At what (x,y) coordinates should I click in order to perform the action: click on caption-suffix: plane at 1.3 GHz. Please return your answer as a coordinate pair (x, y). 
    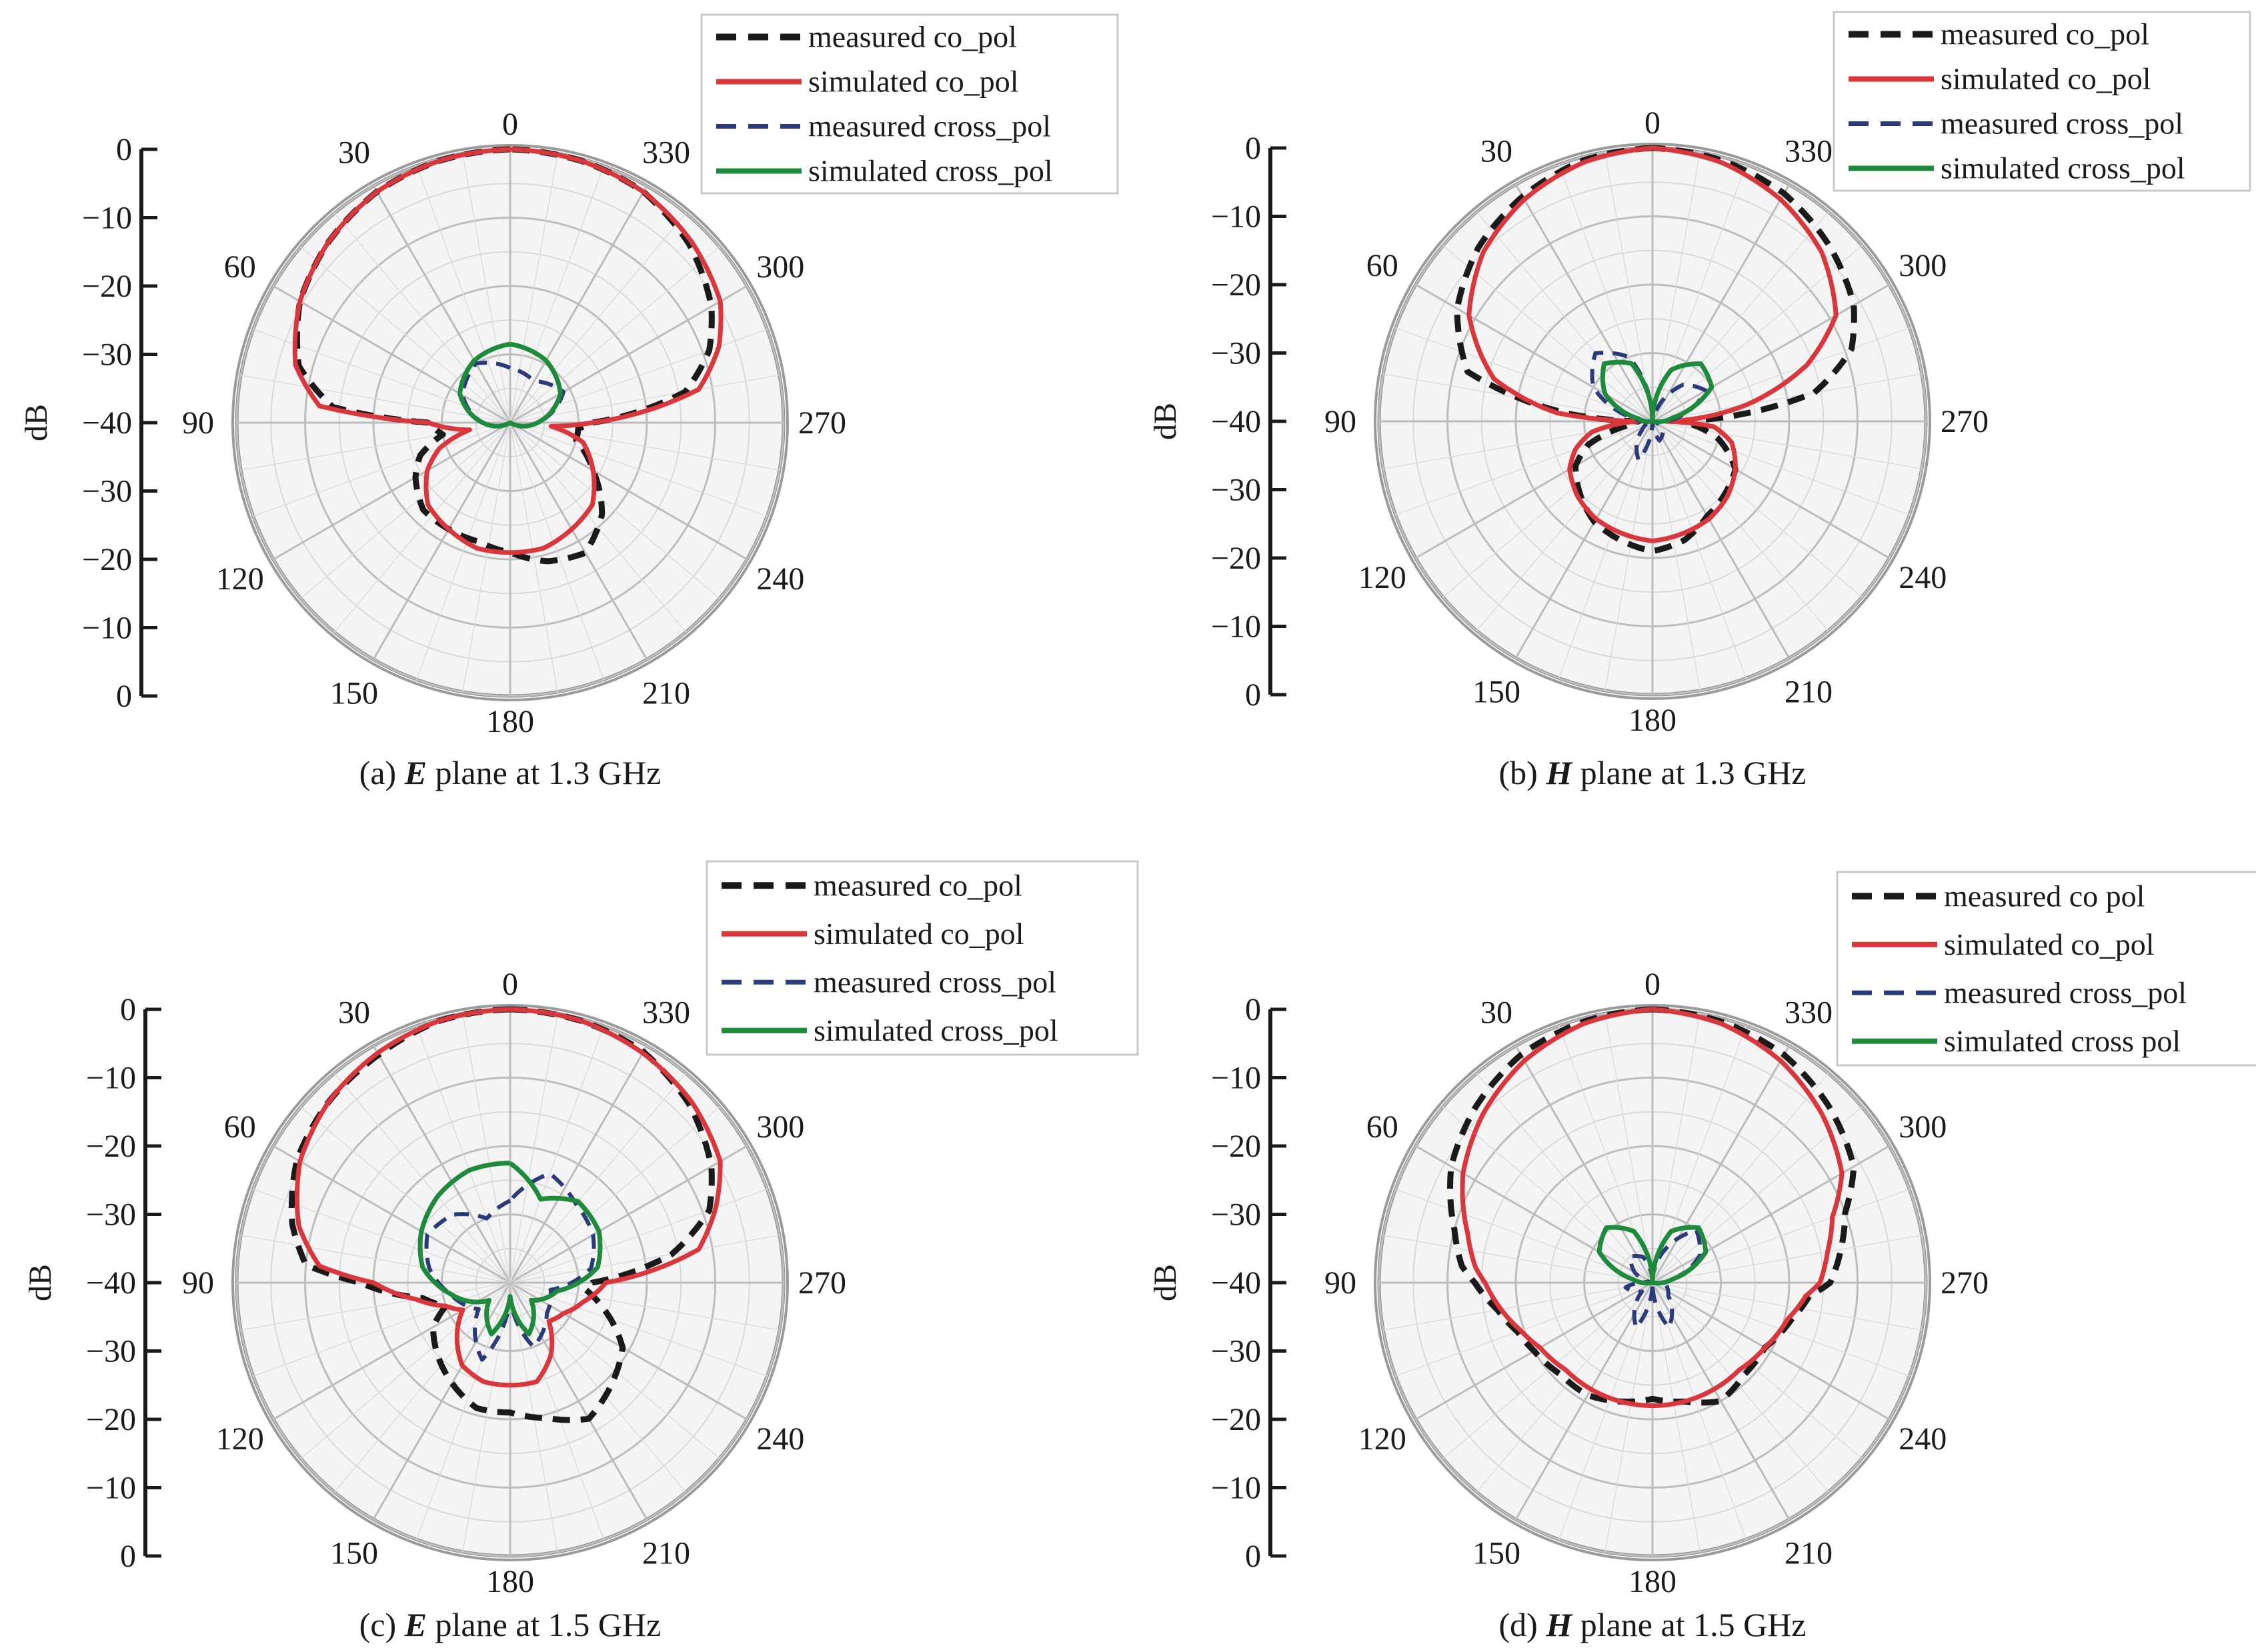
    Looking at the image, I should click on (1689, 772).